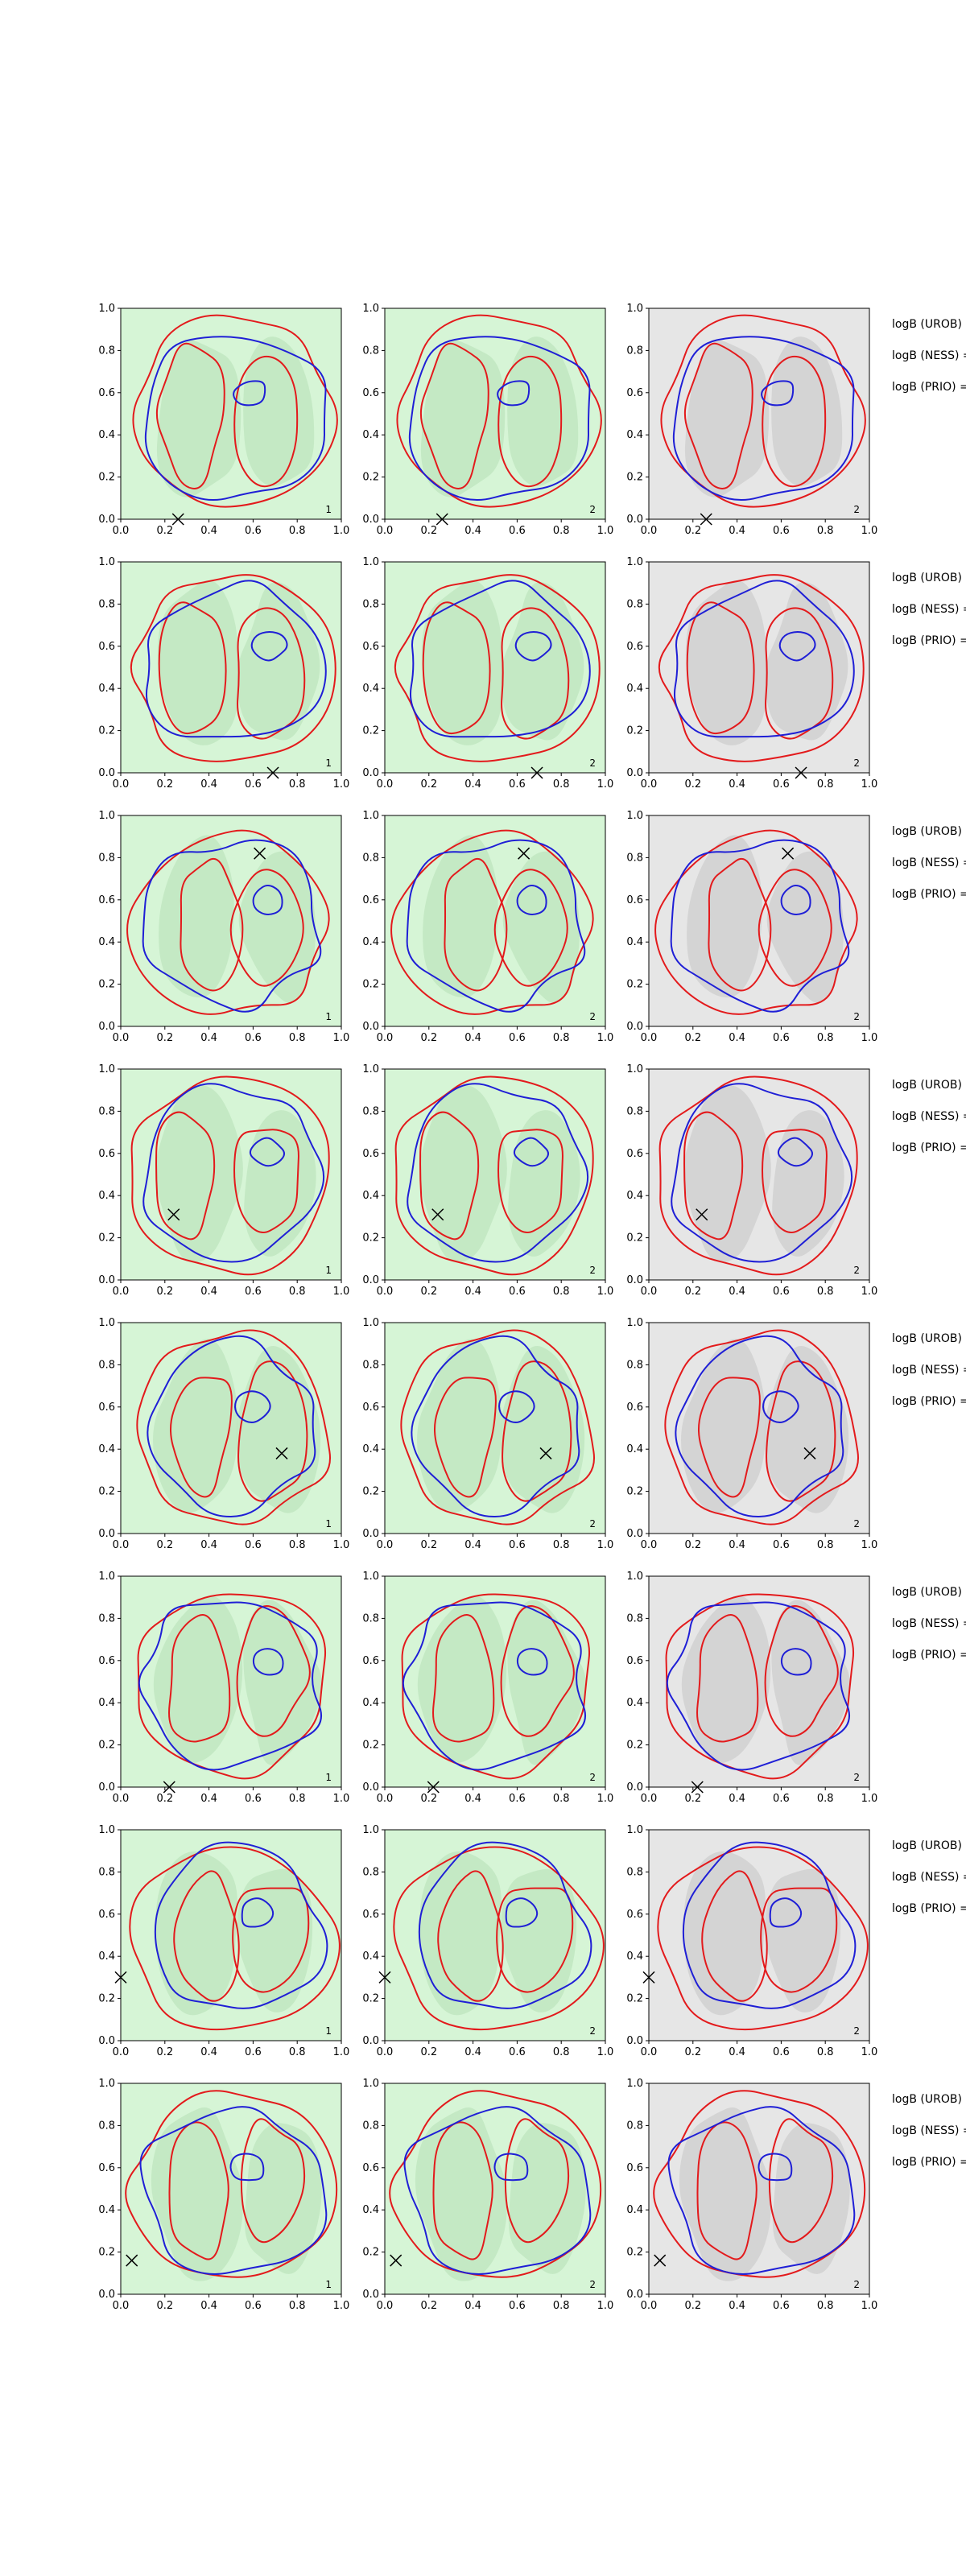 The width and height of the screenshot is (966, 2576). What do you see at coordinates (929, 1623) in the screenshot?
I see `logb-annotation: logB (NESS) =` at bounding box center [929, 1623].